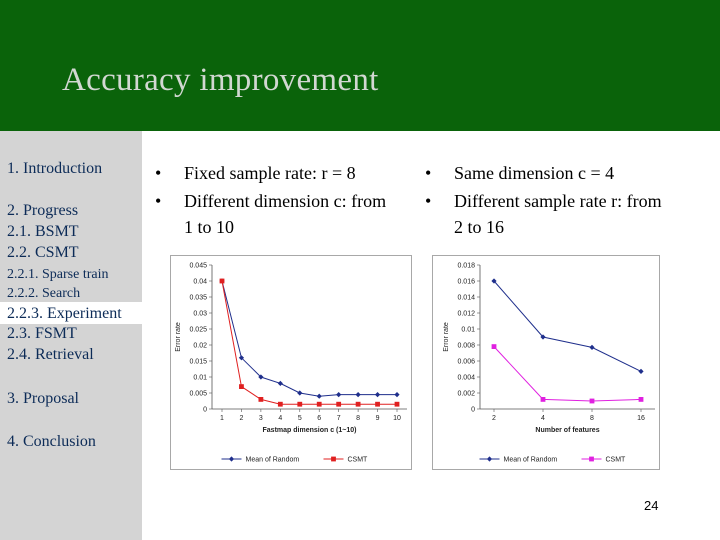 This screenshot has width=720, height=540. What do you see at coordinates (55, 168) in the screenshot?
I see `sidebar-item-introduction: 1. Introduction` at bounding box center [55, 168].